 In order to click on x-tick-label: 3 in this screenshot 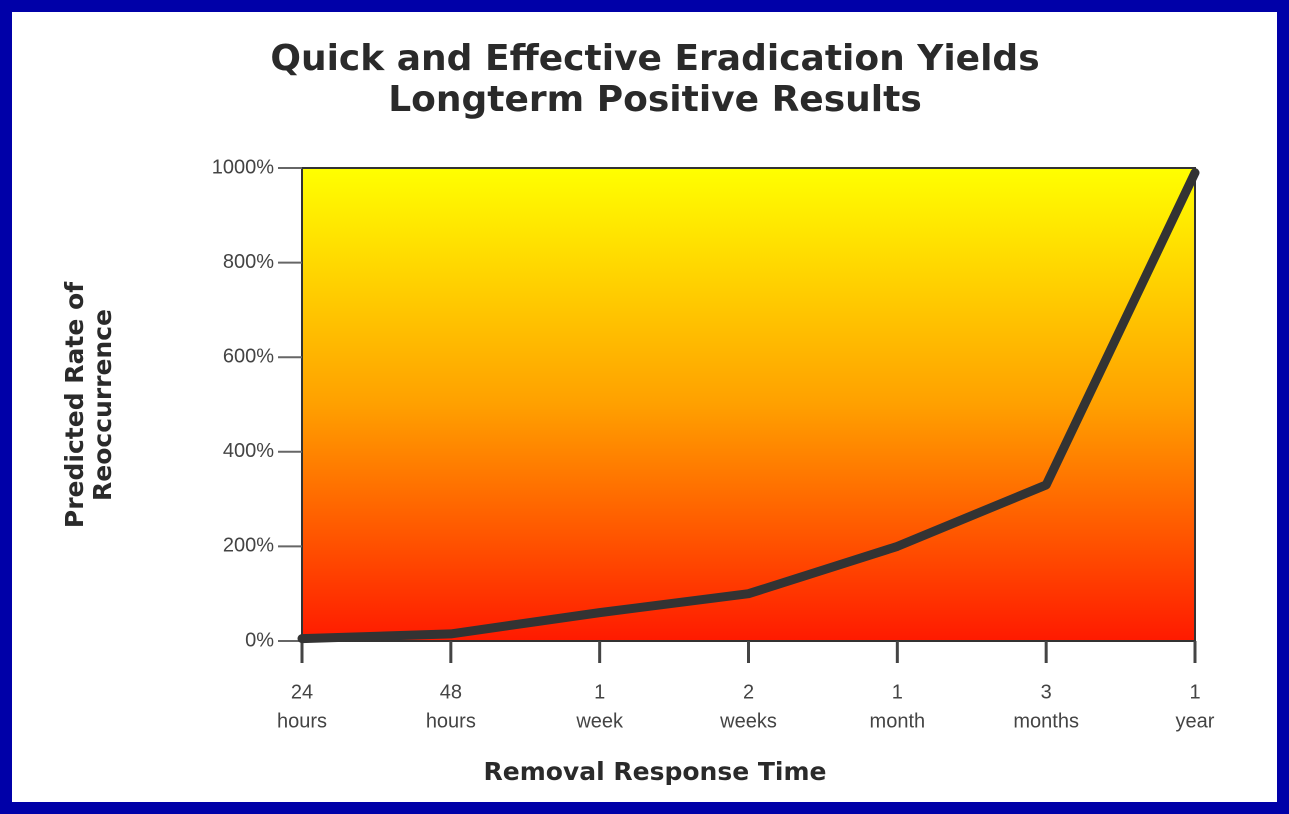, I will do `click(1046, 692)`.